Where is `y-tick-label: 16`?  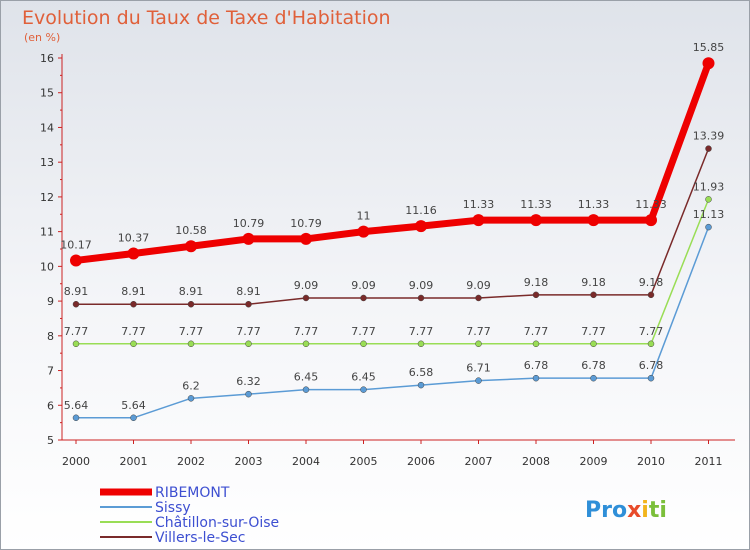 y-tick-label: 16 is located at coordinates (47, 58).